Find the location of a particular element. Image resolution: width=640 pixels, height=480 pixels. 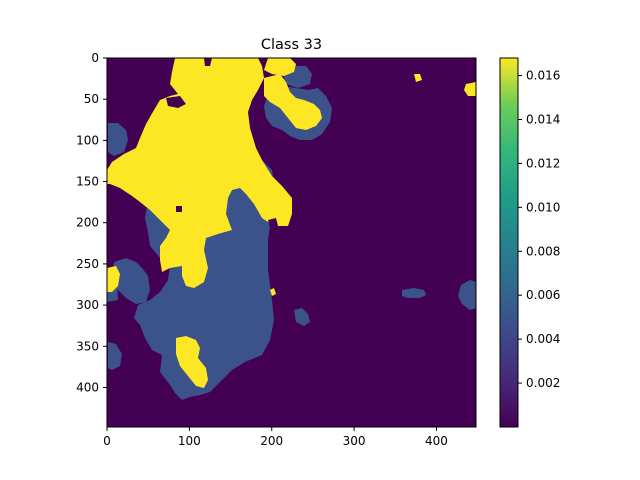

colorbar-axis: 0.002 0.004 0.006 0.008 0.010 0.012 0.014 0.016 is located at coordinates (539, 229).